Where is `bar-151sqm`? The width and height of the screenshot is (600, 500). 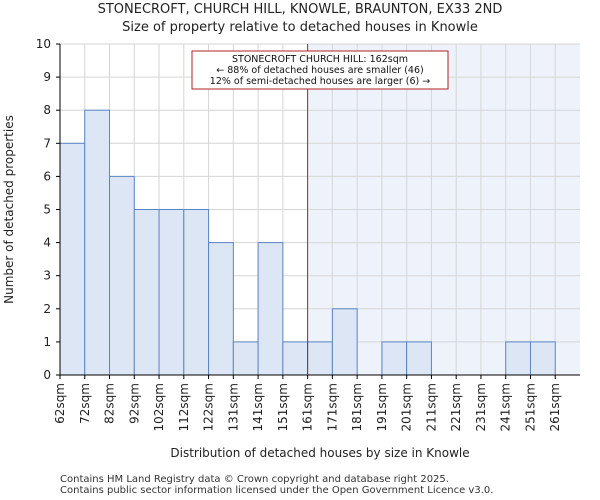
bar-151sqm is located at coordinates (295, 358).